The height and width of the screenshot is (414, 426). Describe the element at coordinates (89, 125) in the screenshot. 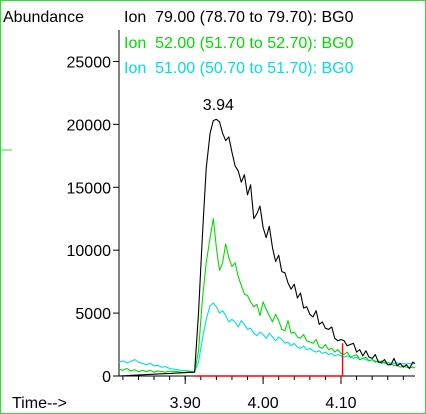

I see `y-tick-label-20000: 20000` at that location.